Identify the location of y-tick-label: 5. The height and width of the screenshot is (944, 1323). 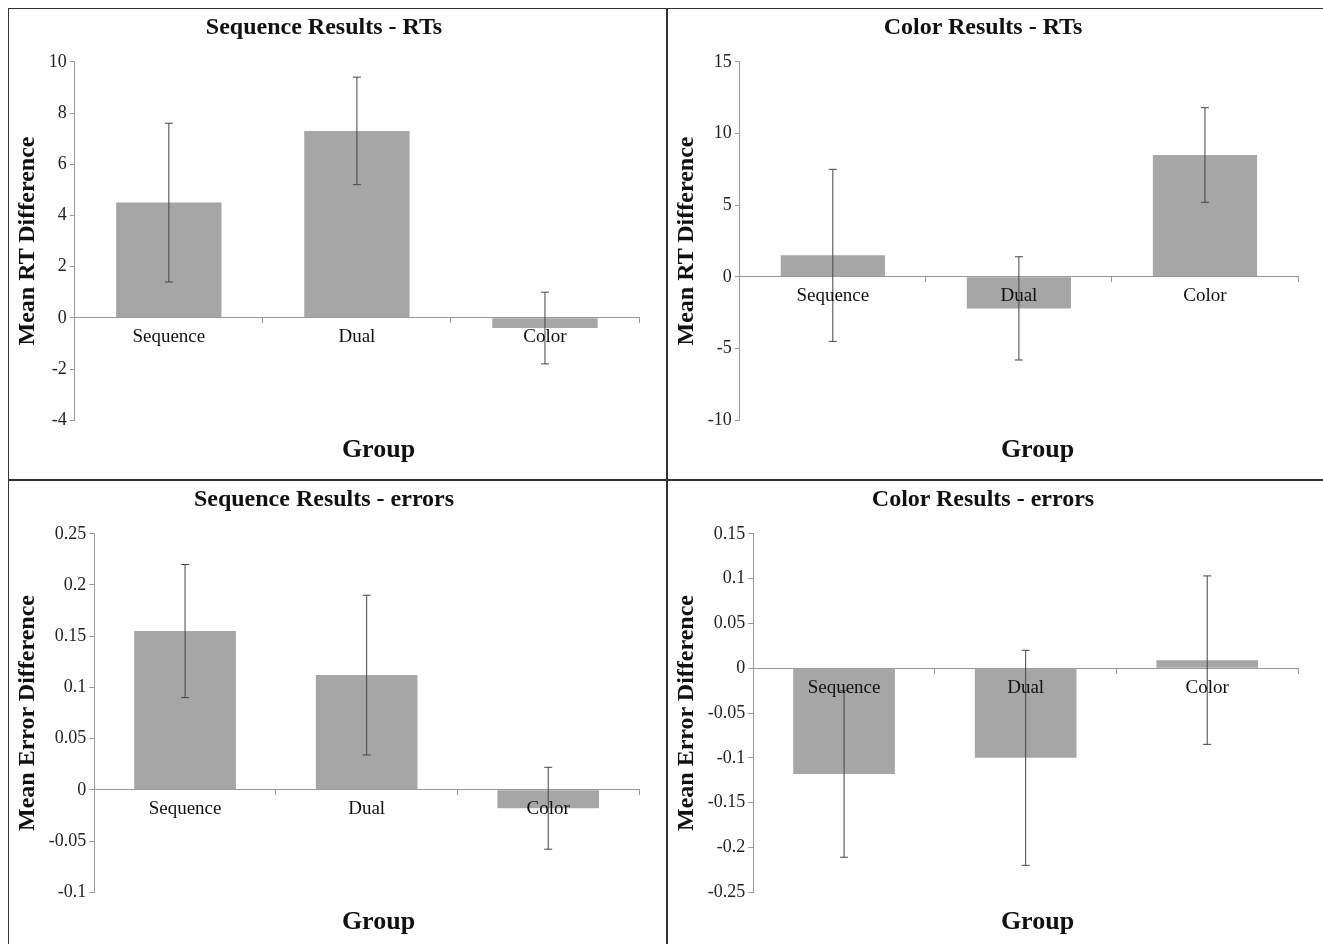
(727, 203).